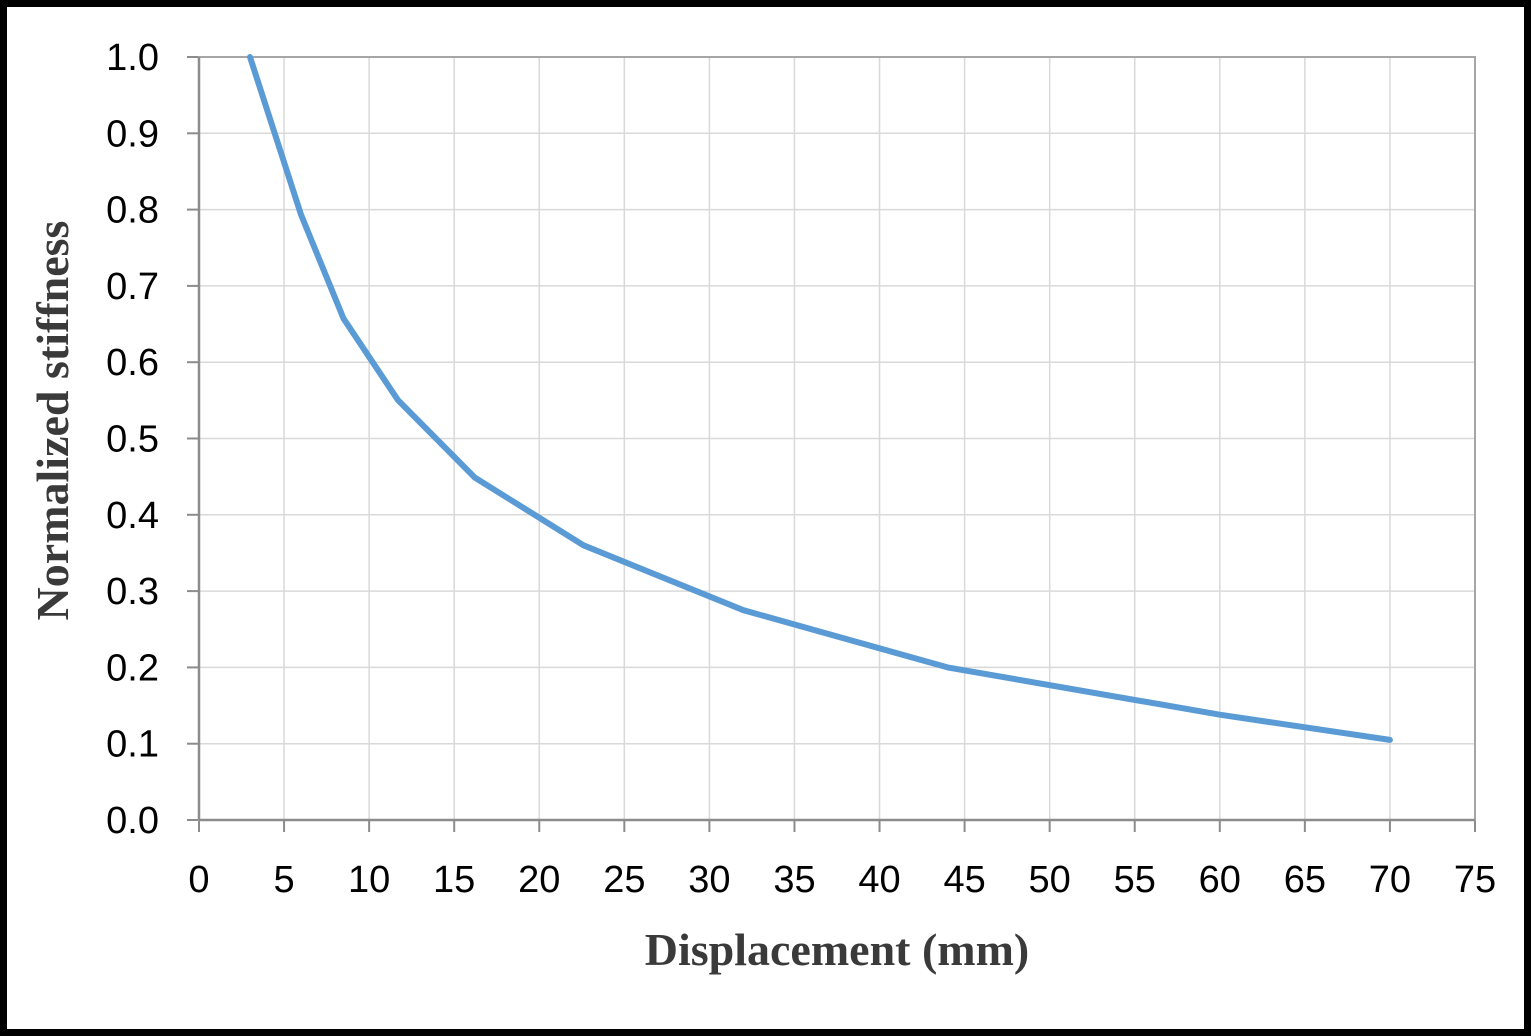 This screenshot has height=1036, width=1531. I want to click on x-tick-label: 75, so click(1475, 880).